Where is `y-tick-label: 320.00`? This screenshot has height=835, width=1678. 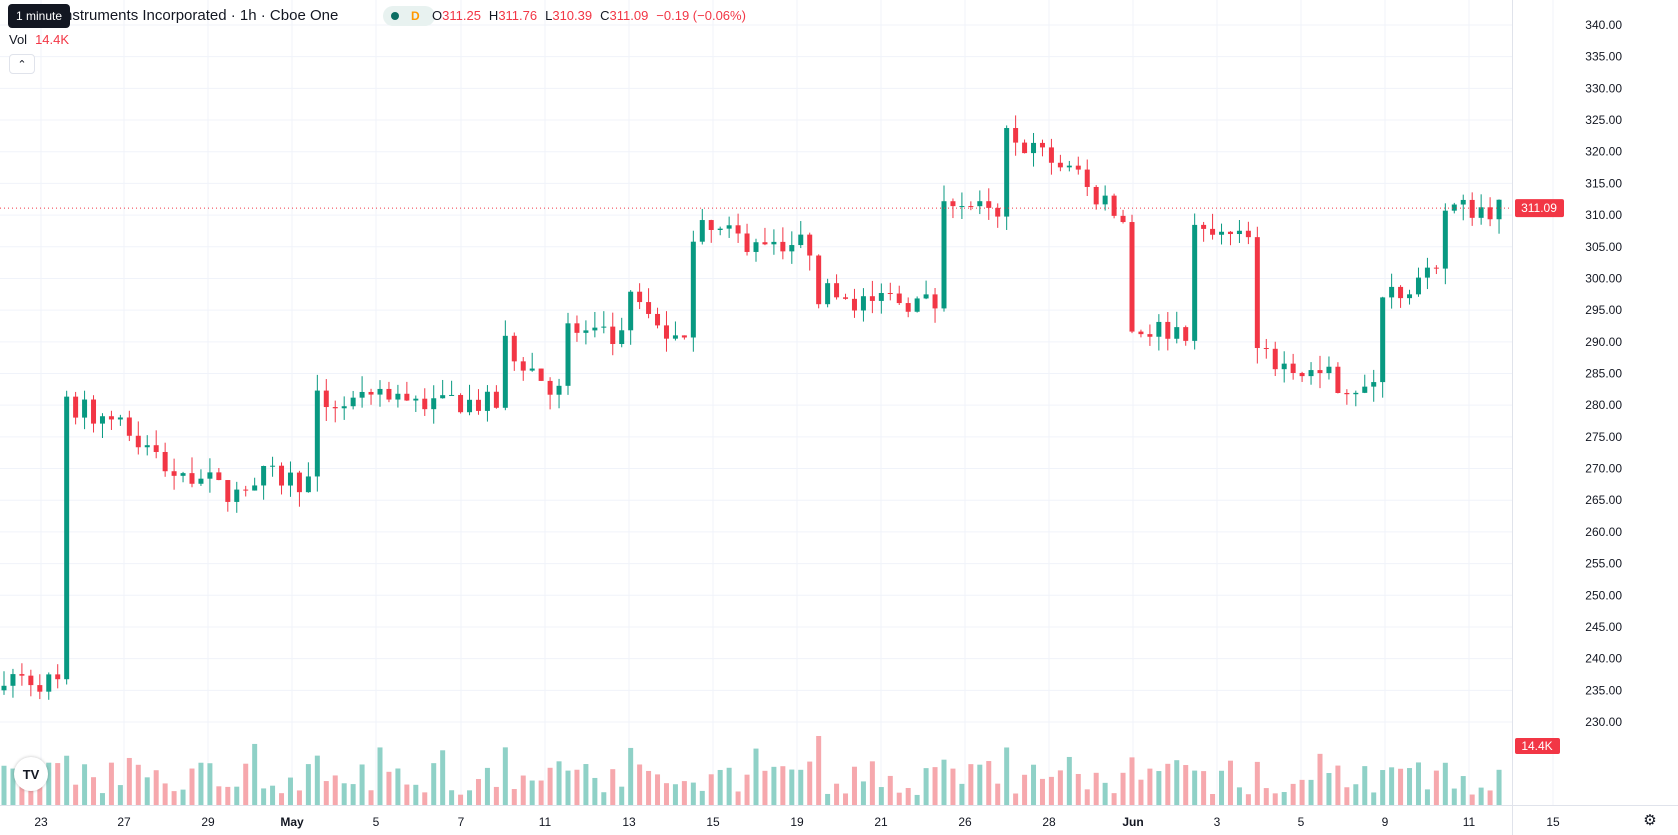
y-tick-label: 320.00 is located at coordinates (1603, 152).